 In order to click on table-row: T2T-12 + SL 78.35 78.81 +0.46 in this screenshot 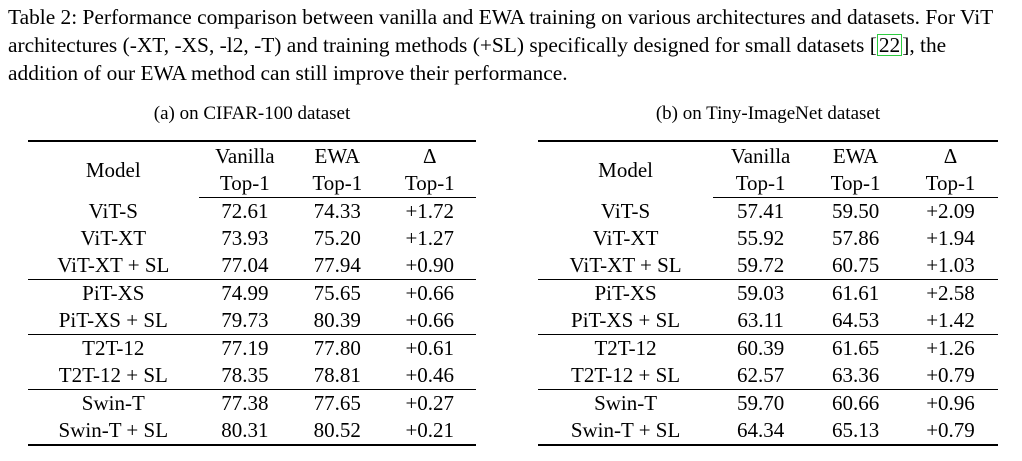, I will do `click(252, 376)`.